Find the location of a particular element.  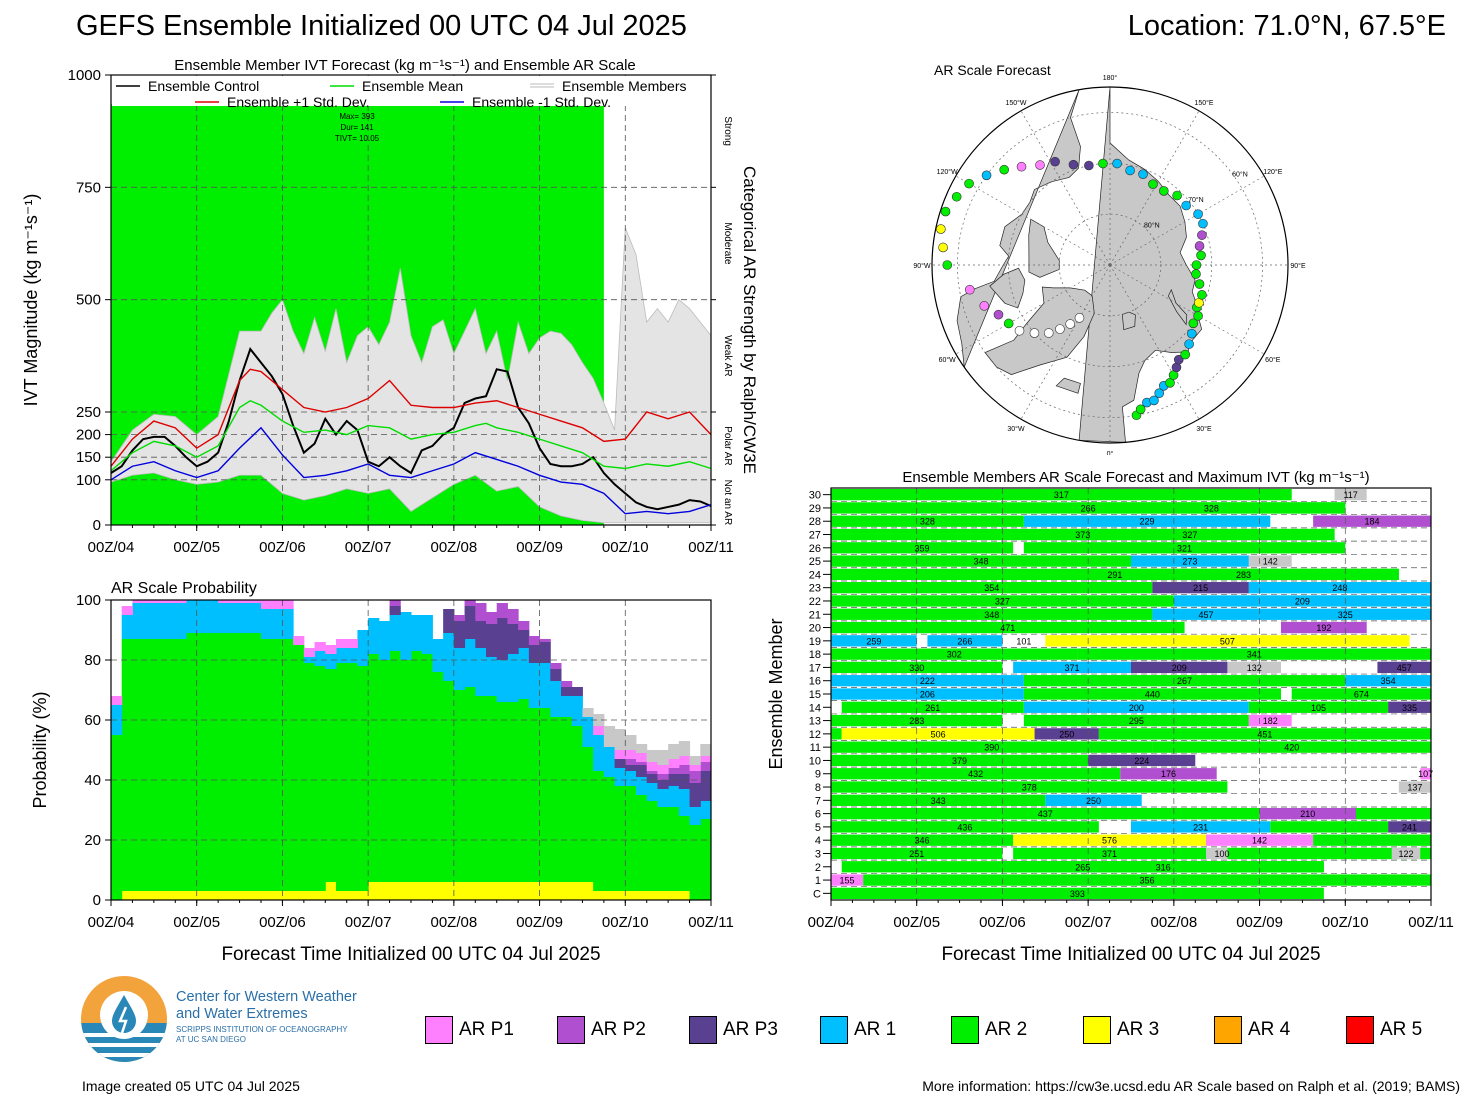

member-label: 26 is located at coordinates (815, 549).